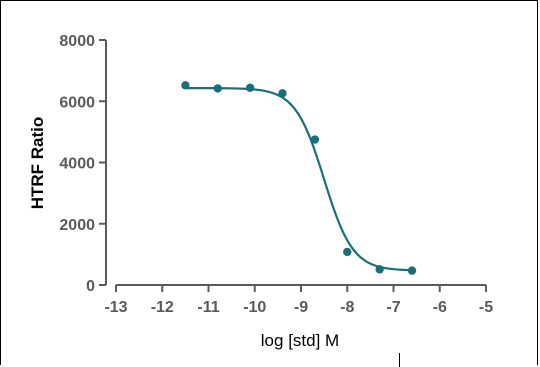 This screenshot has height=367, width=540. What do you see at coordinates (162, 307) in the screenshot?
I see `x-tick-label: -12` at bounding box center [162, 307].